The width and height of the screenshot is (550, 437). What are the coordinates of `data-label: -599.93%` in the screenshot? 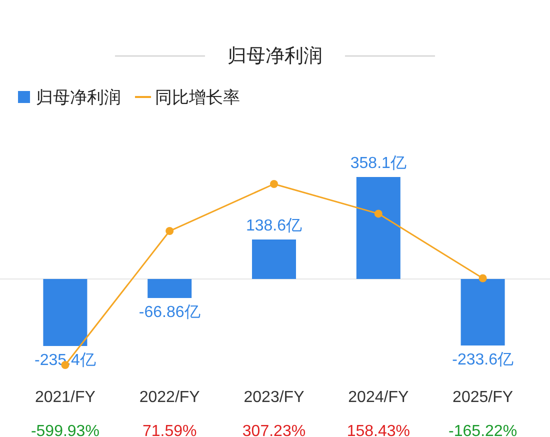 It's located at (65, 430).